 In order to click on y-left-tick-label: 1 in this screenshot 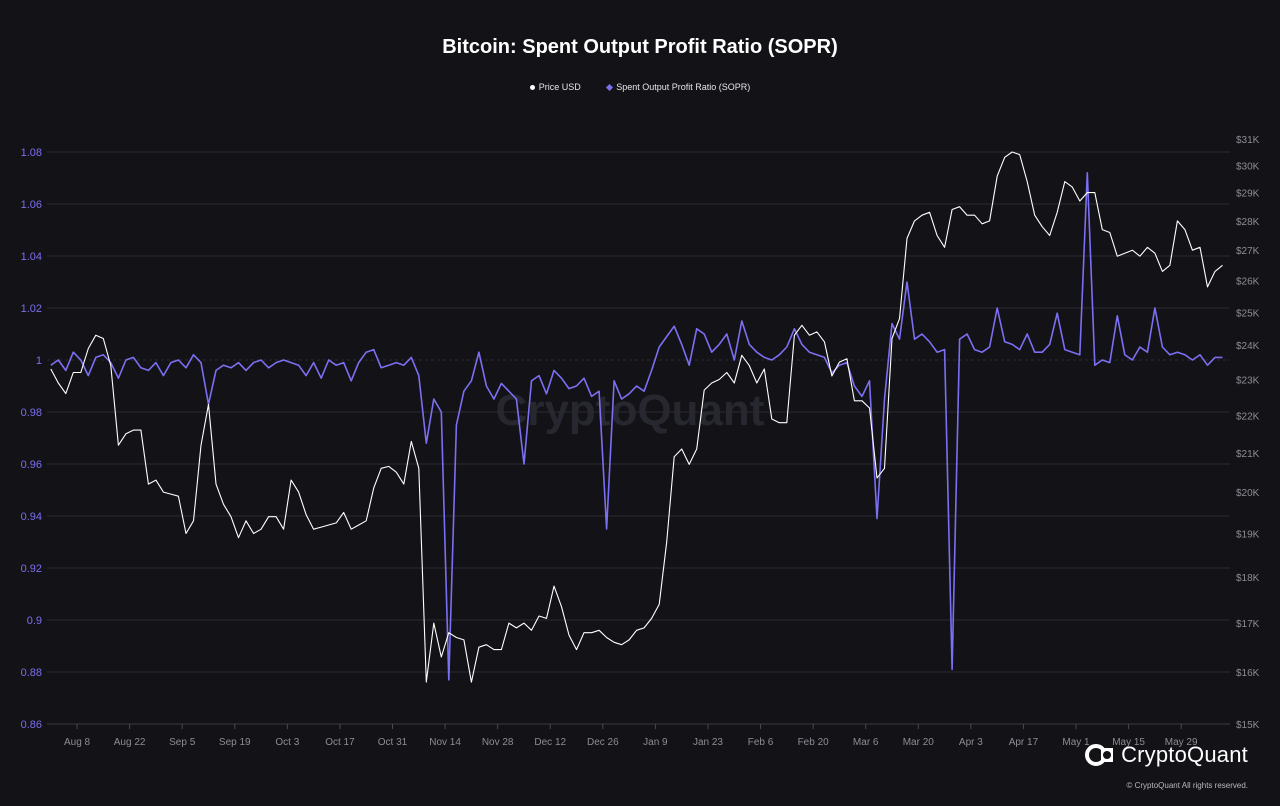, I will do `click(39, 361)`.